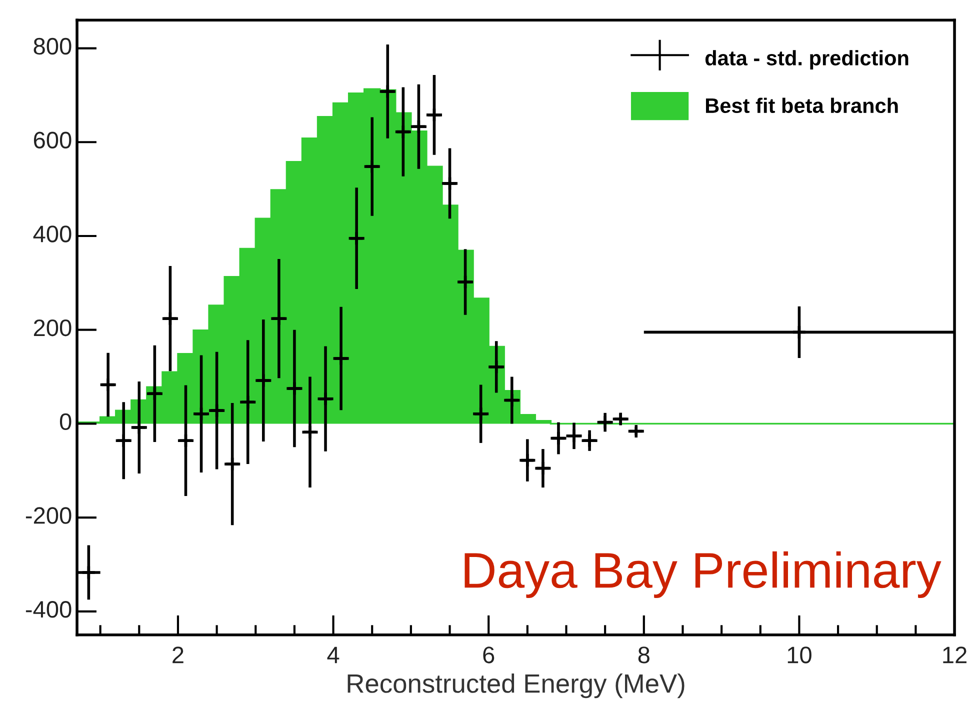 The width and height of the screenshot is (975, 719). I want to click on x-axis-title: Reconstructed Energy (MeV), so click(516, 686).